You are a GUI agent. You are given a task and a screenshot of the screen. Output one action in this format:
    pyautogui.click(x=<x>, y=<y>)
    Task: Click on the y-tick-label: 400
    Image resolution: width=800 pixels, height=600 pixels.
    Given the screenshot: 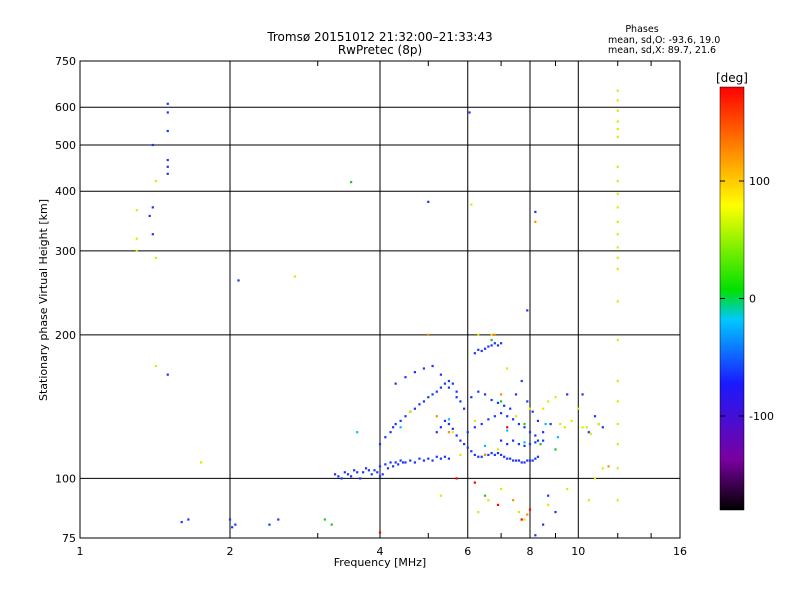 What is the action you would take?
    pyautogui.click(x=65, y=191)
    